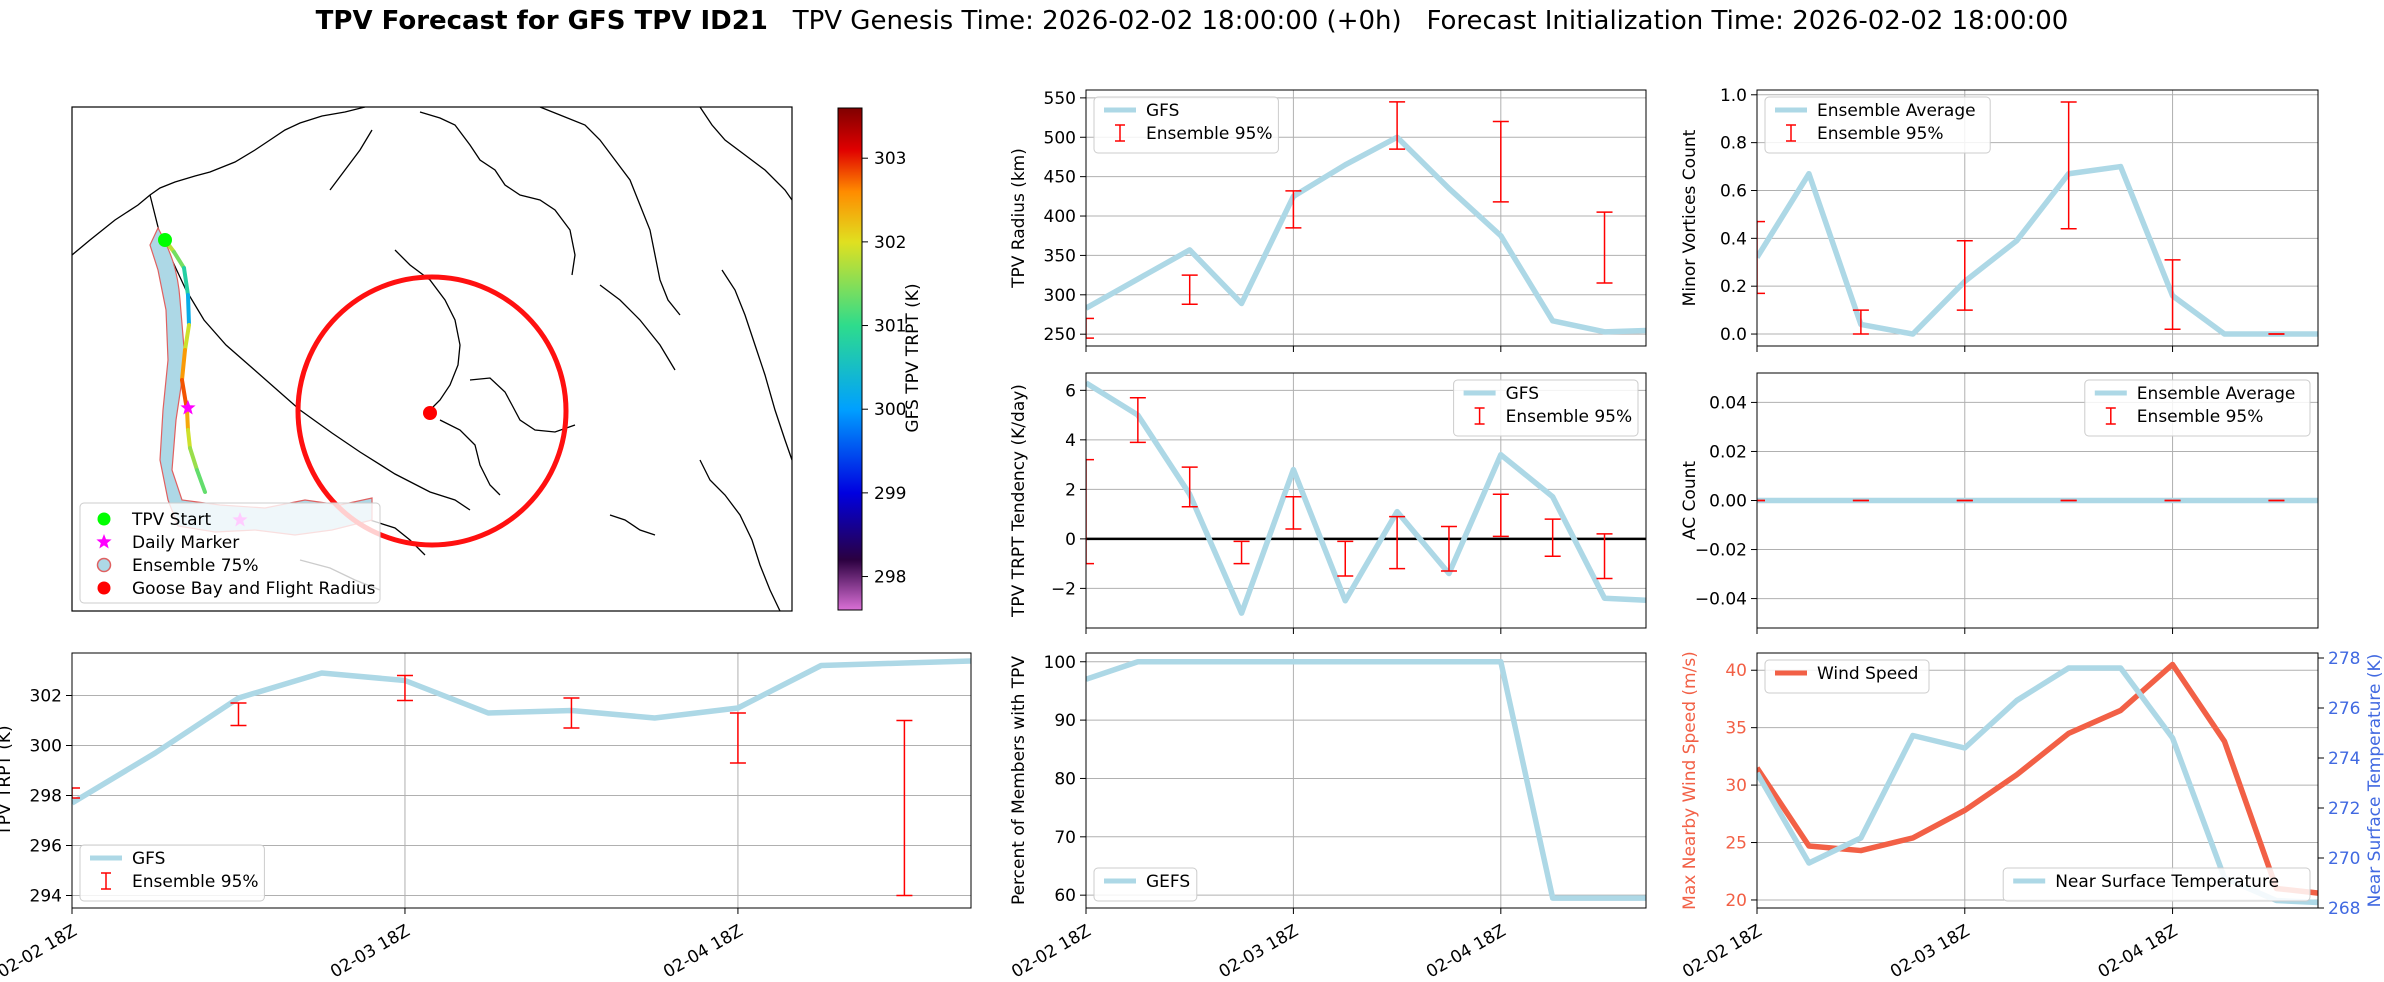  I want to click on colorbar-label: GFS TPV TRPT (K), so click(913, 357).